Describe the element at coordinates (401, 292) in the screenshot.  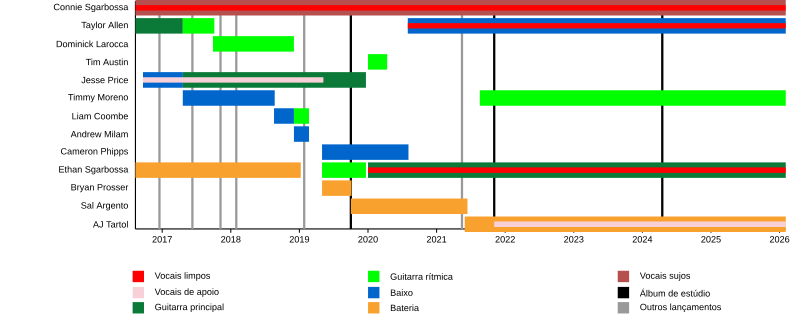
I see `legend-label: Baixo` at that location.